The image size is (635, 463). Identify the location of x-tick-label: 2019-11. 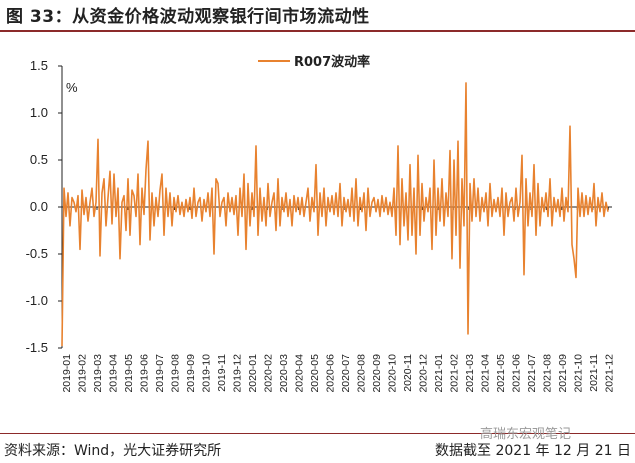
(222, 373).